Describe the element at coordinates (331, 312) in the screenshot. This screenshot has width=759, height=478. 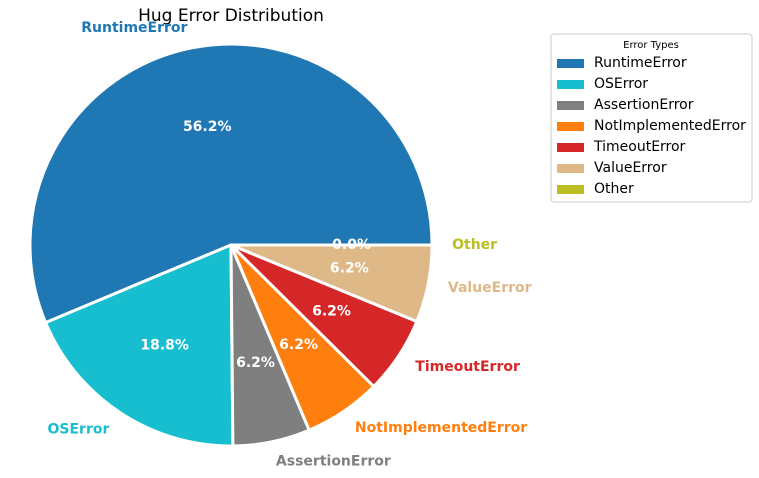
I see `pct-label-timeout-error: 6.2%` at that location.